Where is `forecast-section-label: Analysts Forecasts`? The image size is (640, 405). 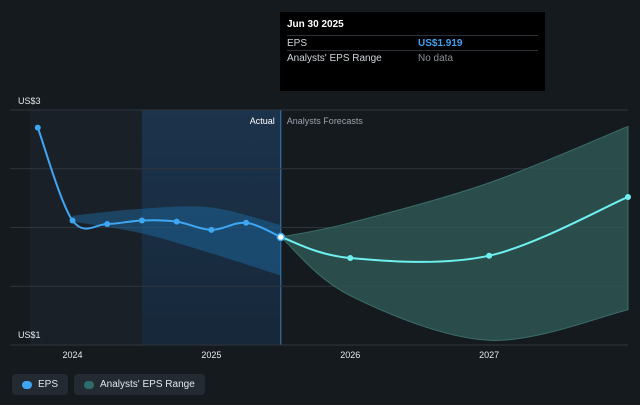 forecast-section-label: Analysts Forecasts is located at coordinates (325, 121).